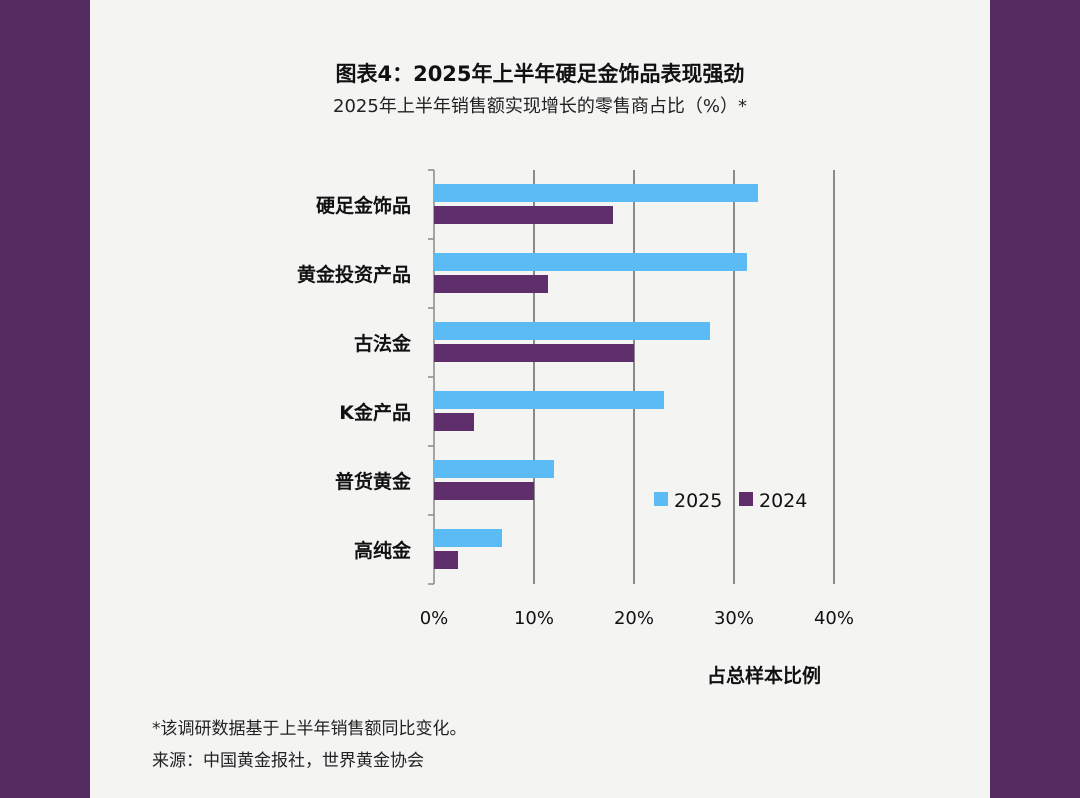 This screenshot has height=798, width=1080. Describe the element at coordinates (540, 74) in the screenshot. I see `chart-title: 图表4：2025年上半年硬足金饰品表现强劲` at that location.